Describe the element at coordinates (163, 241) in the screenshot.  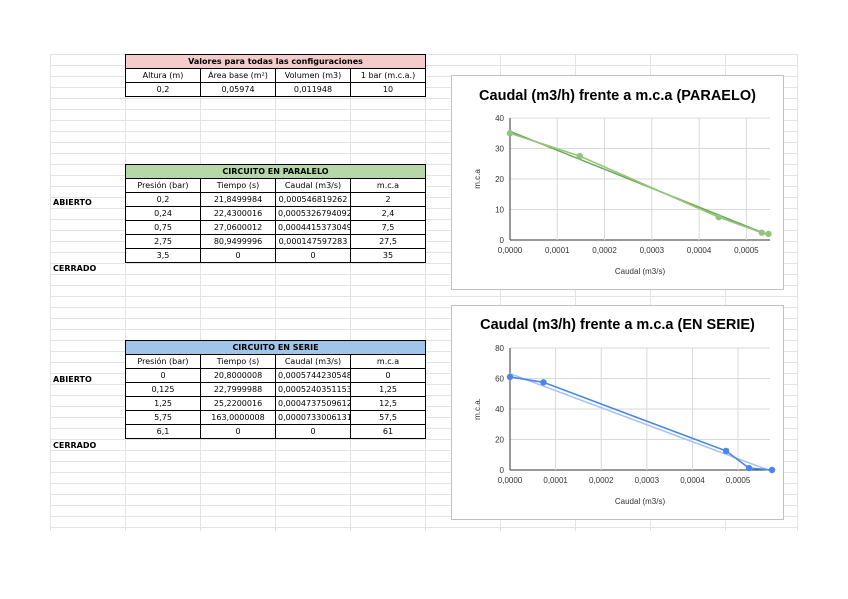
I see `data-cell: 2,75` at that location.